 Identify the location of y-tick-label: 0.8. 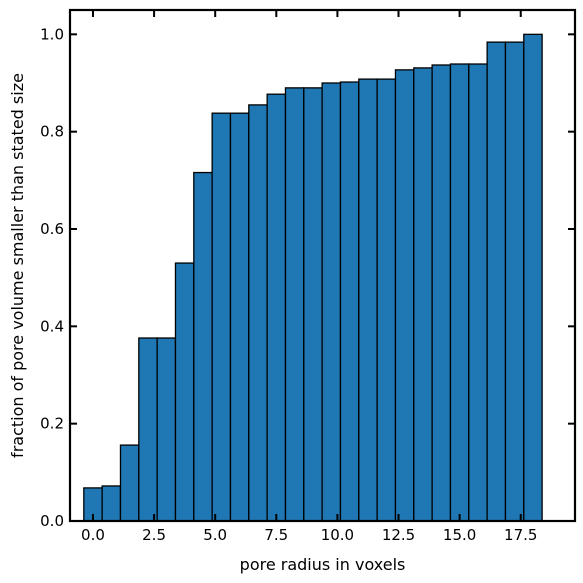
(52, 132).